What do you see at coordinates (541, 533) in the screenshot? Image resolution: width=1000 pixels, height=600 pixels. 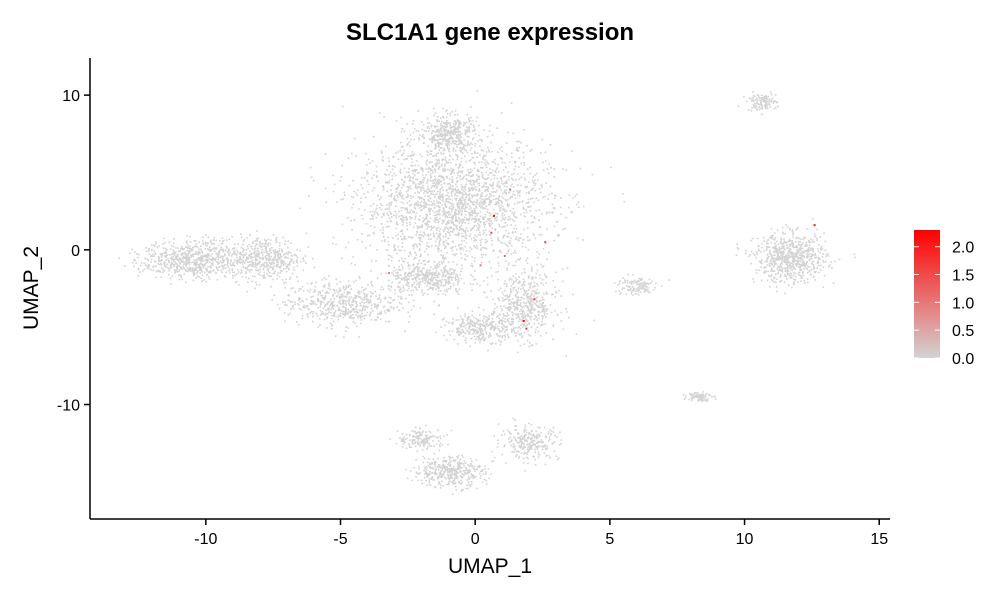 I see `x-axis-ticks: -10 -5 0 5 10 15` at bounding box center [541, 533].